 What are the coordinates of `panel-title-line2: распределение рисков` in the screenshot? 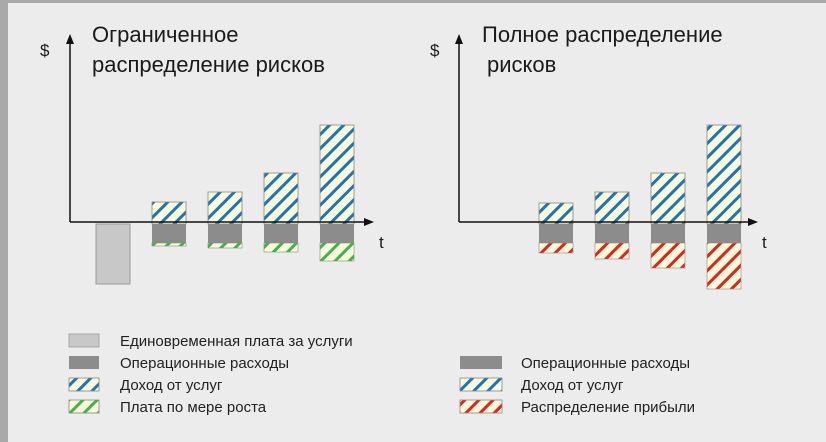 It's located at (208, 64).